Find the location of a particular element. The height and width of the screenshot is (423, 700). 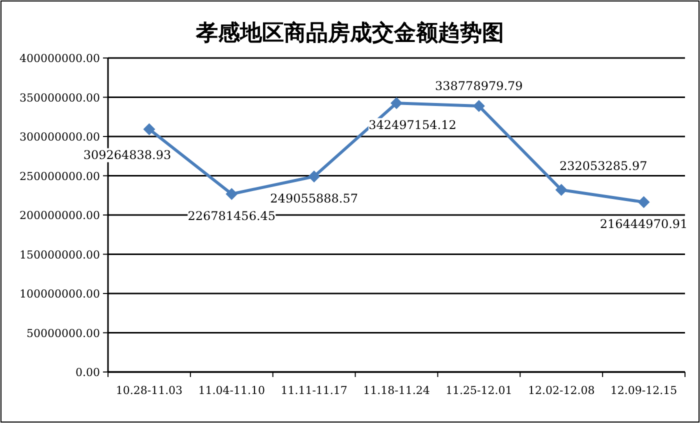

y-tick-label: 50000000.00 is located at coordinates (63, 333).